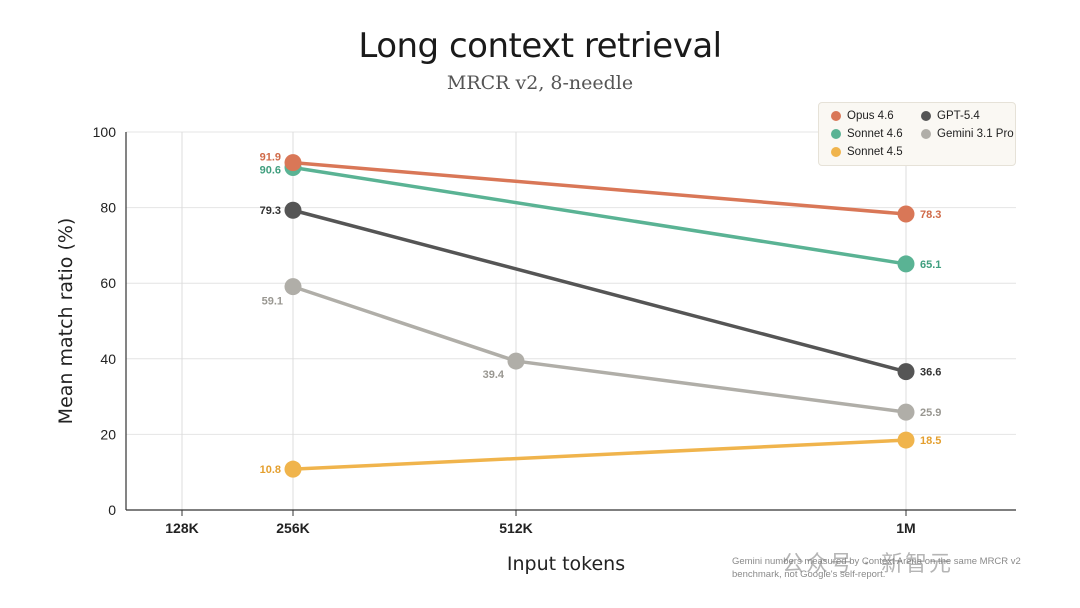 The width and height of the screenshot is (1080, 608). Describe the element at coordinates (975, 134) in the screenshot. I see `legend-label: Gemini 3.1 Pro` at that location.